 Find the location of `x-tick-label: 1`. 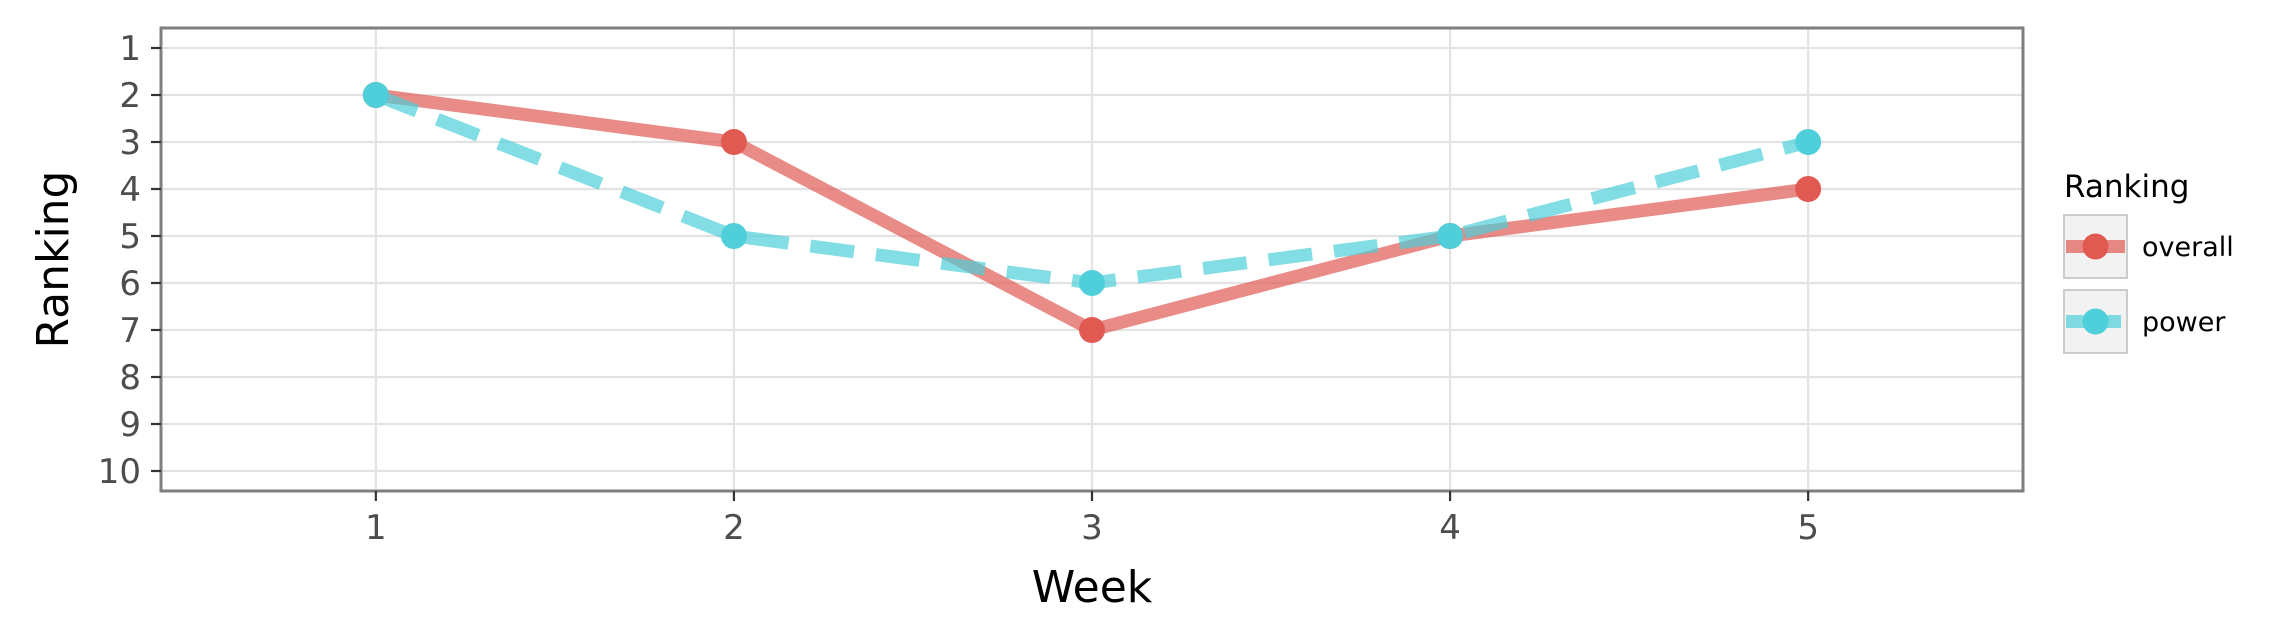

x-tick-label: 1 is located at coordinates (376, 528).